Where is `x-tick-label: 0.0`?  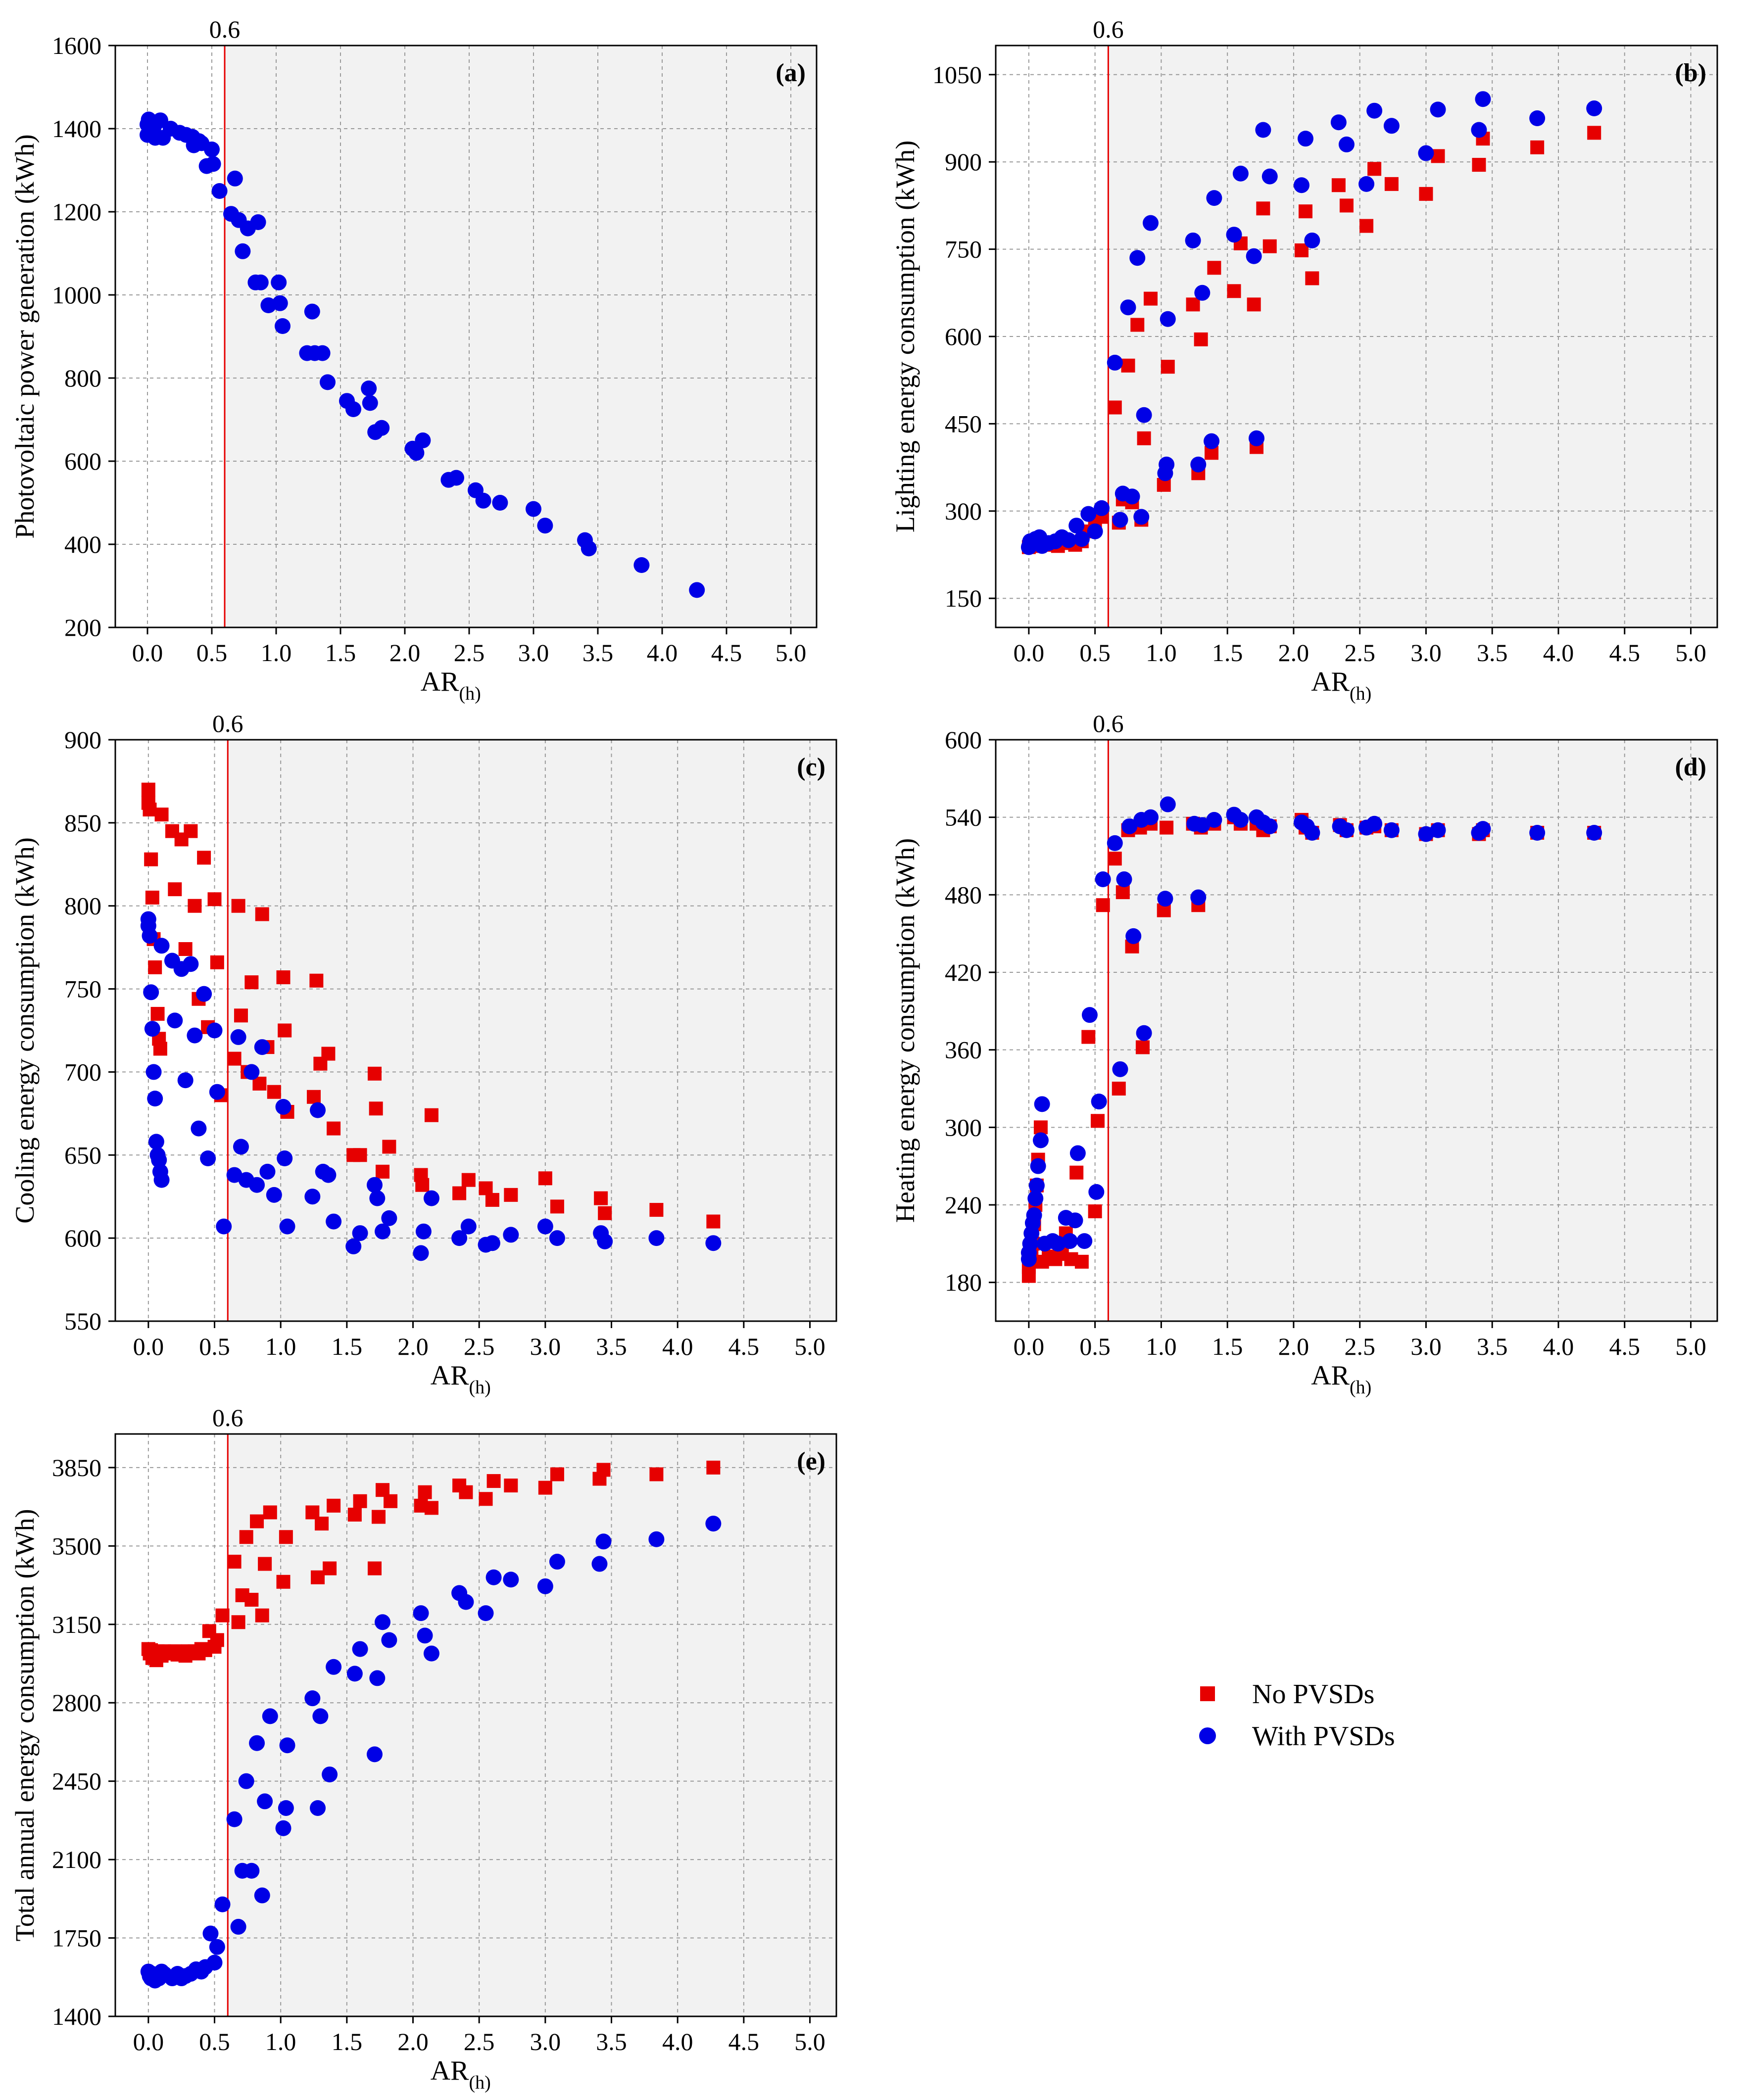
x-tick-label: 0.0 is located at coordinates (148, 1346).